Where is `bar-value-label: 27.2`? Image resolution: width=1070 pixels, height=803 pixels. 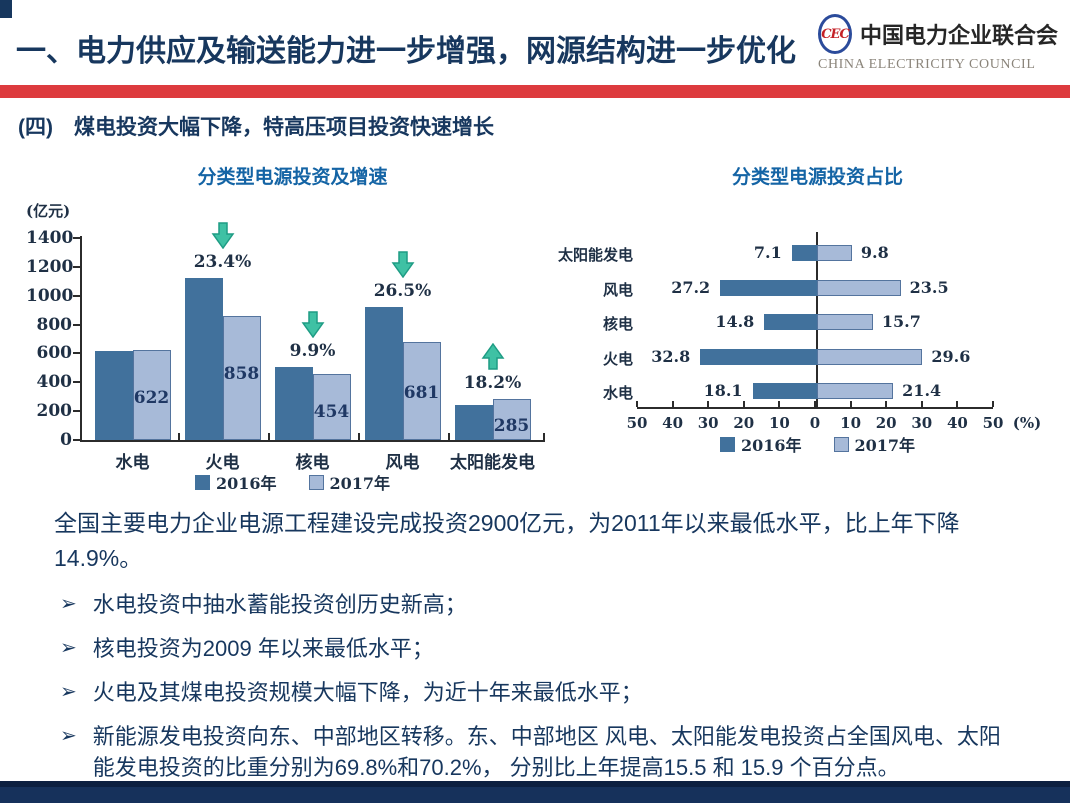 bar-value-label: 27.2 is located at coordinates (691, 287).